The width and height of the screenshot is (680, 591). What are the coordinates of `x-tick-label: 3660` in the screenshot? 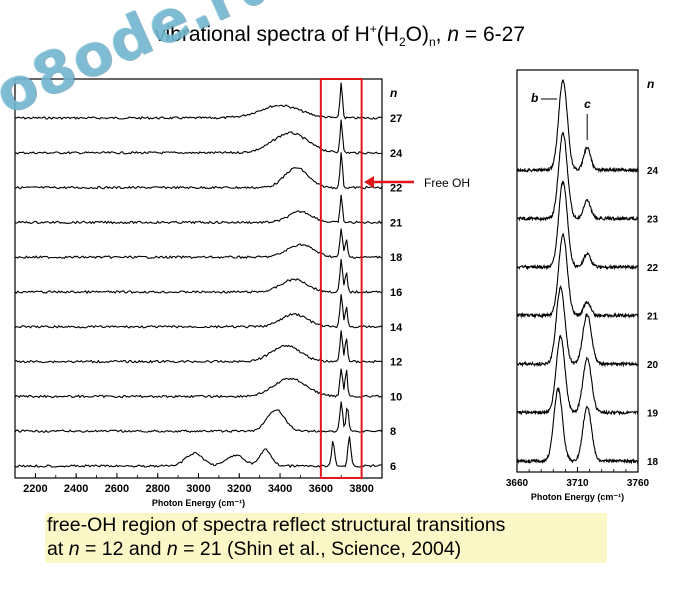 It's located at (517, 483).